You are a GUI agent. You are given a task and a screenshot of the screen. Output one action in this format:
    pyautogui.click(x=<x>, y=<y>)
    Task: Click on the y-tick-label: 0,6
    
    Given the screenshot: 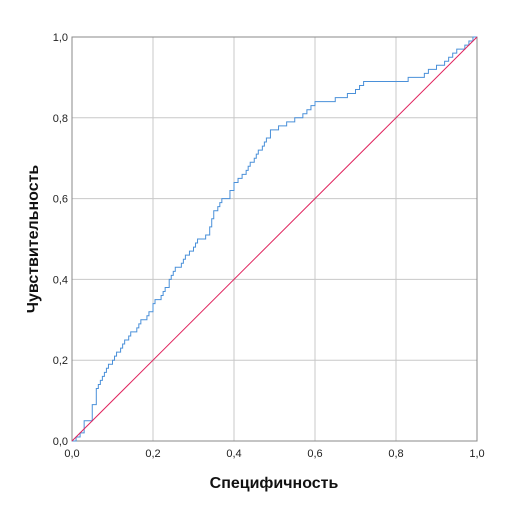 What is the action you would take?
    pyautogui.click(x=60, y=200)
    